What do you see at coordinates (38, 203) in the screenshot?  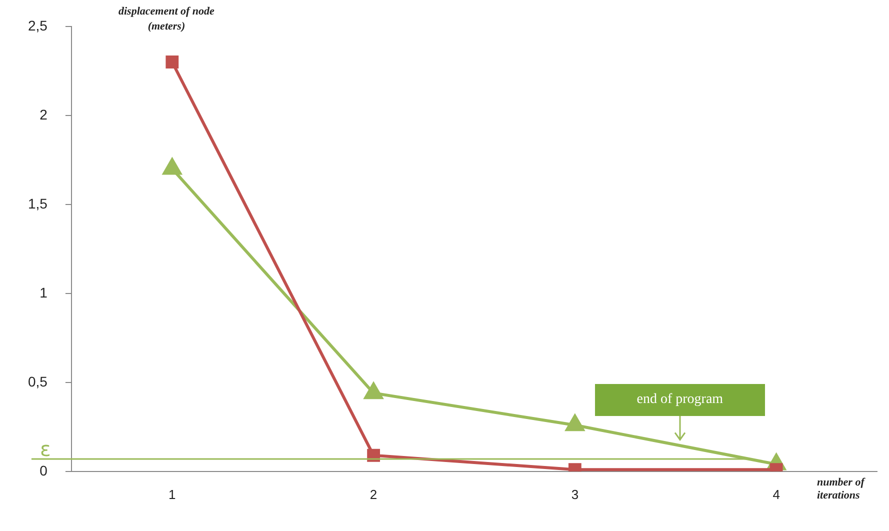 I see `y-tick-label: 1,5` at bounding box center [38, 203].